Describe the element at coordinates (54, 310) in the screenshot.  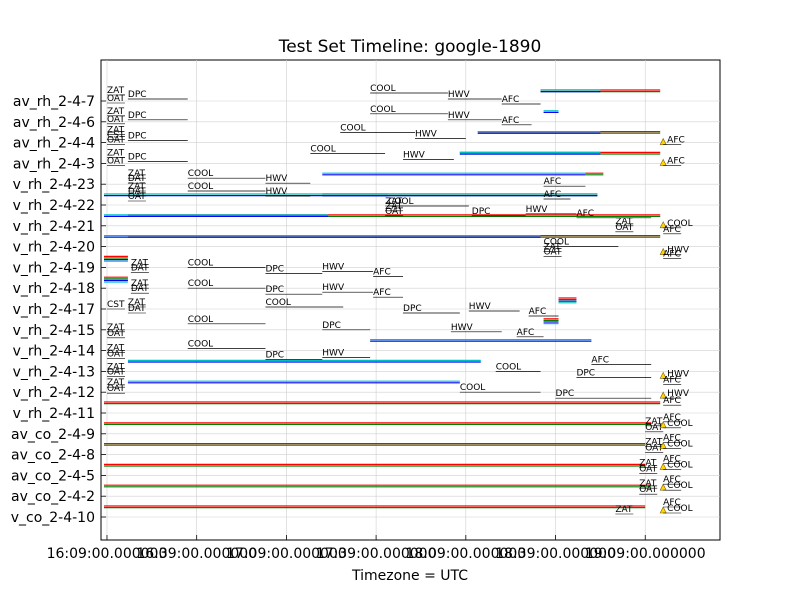
I see `y-tick-label: v_rh_2-4-17` at that location.